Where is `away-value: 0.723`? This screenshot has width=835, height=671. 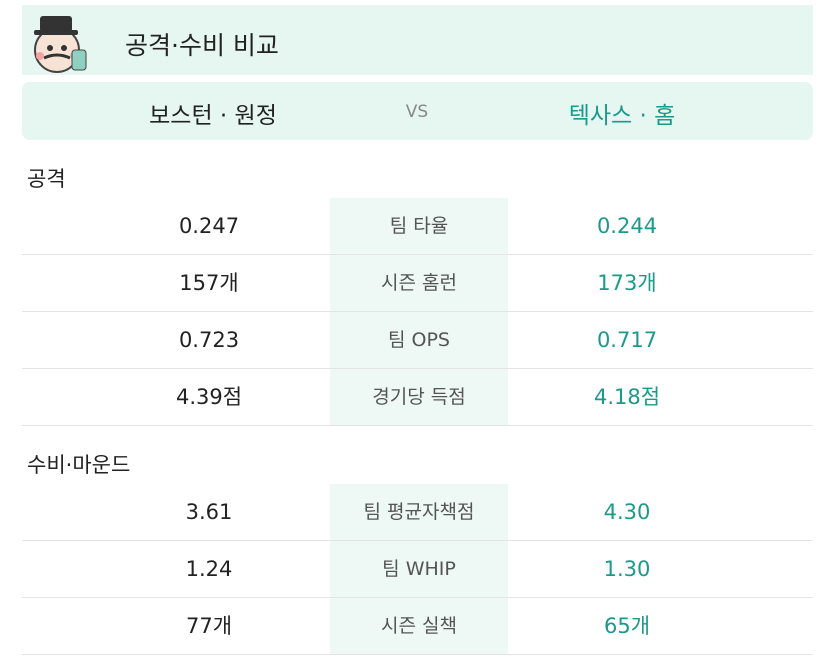
away-value: 0.723 is located at coordinates (209, 340).